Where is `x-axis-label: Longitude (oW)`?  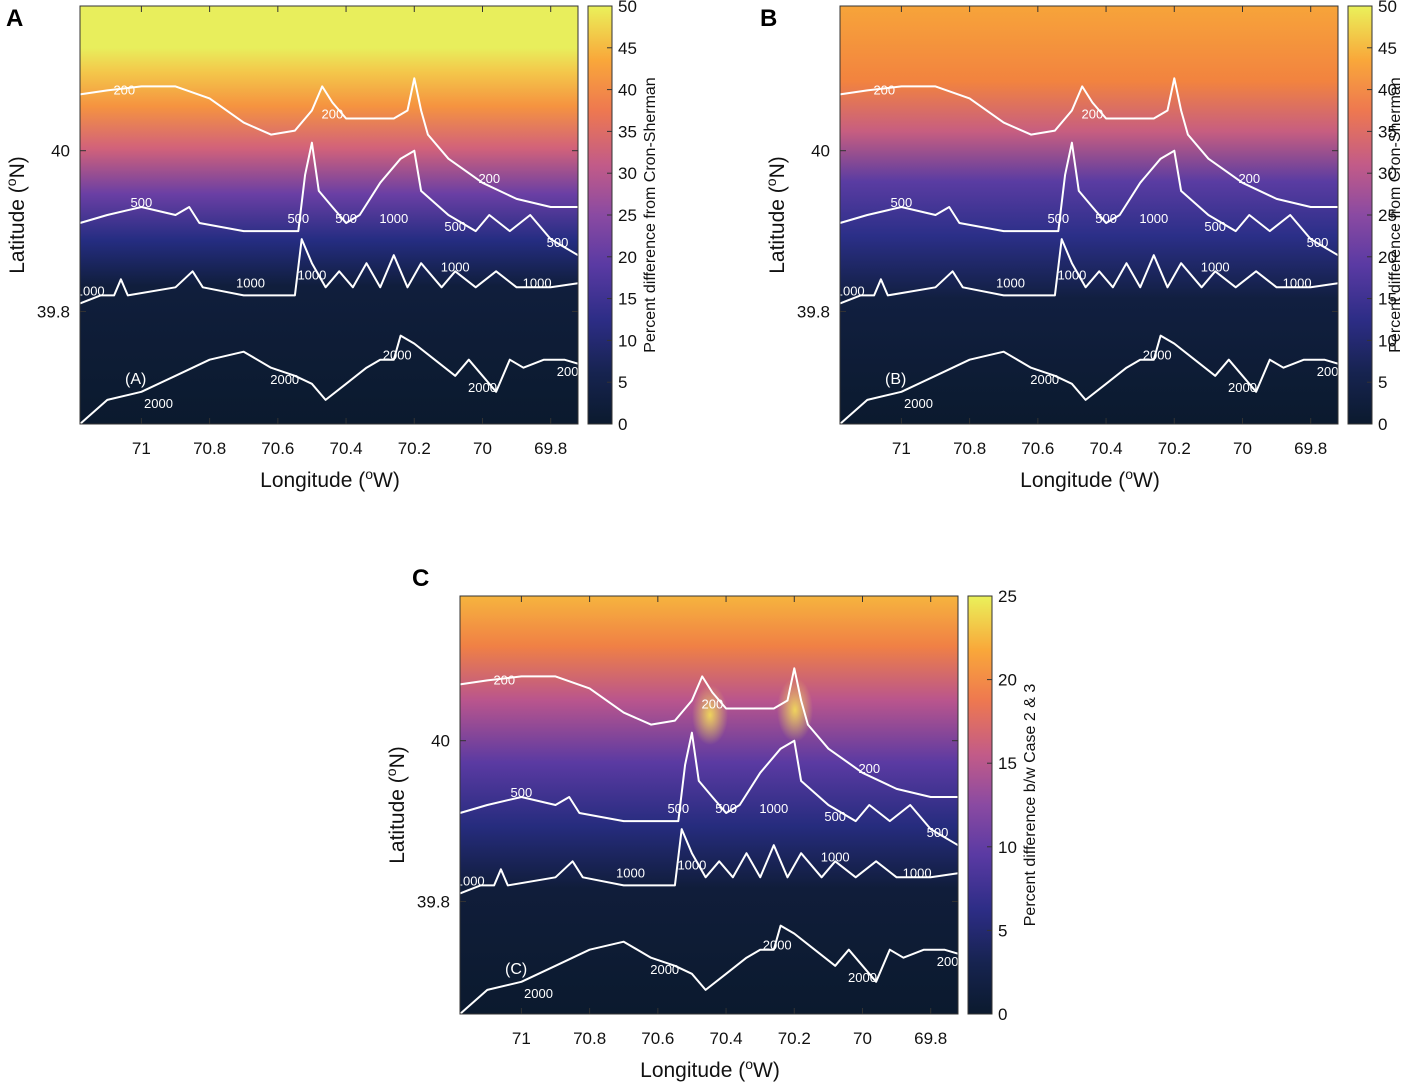 x-axis-label: Longitude (oW) is located at coordinates (330, 479).